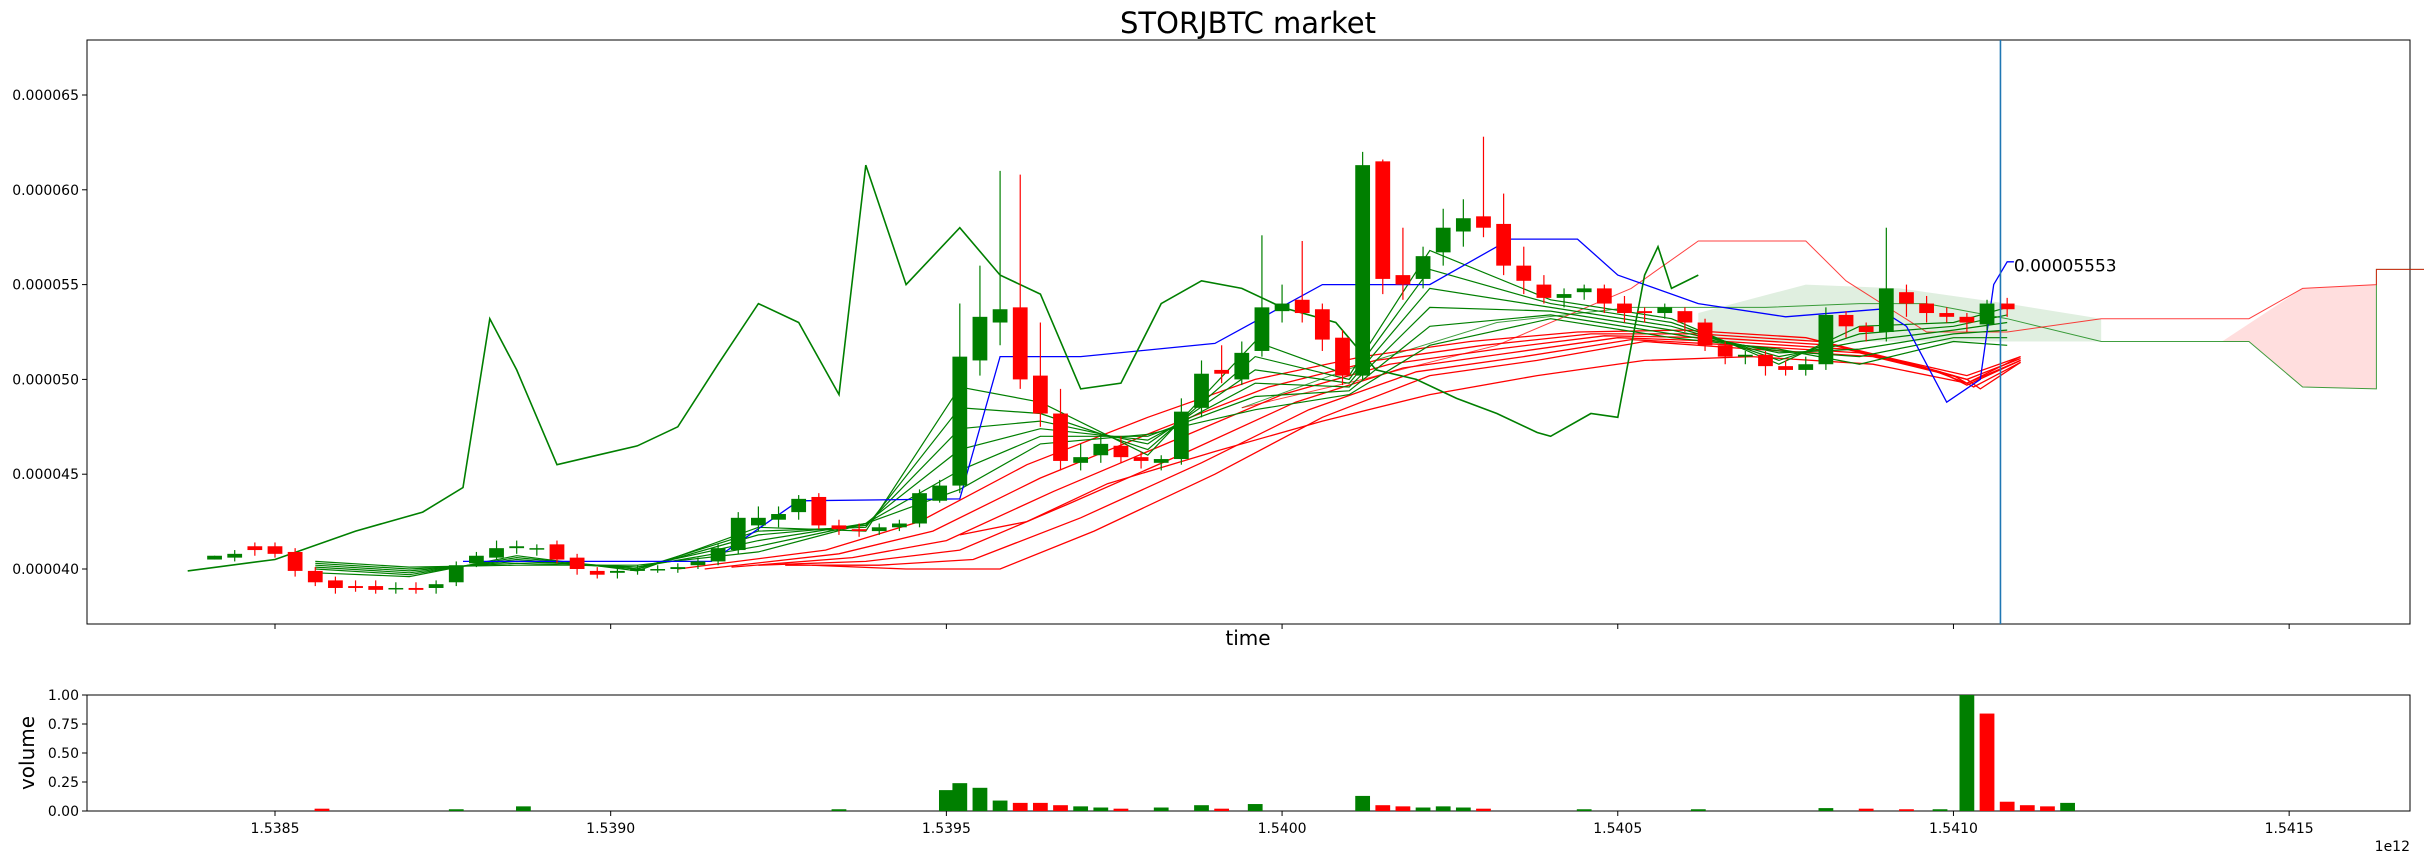 This screenshot has width=2424, height=862. What do you see at coordinates (1248, 23) in the screenshot?
I see `chart-title: STORJBTC market` at bounding box center [1248, 23].